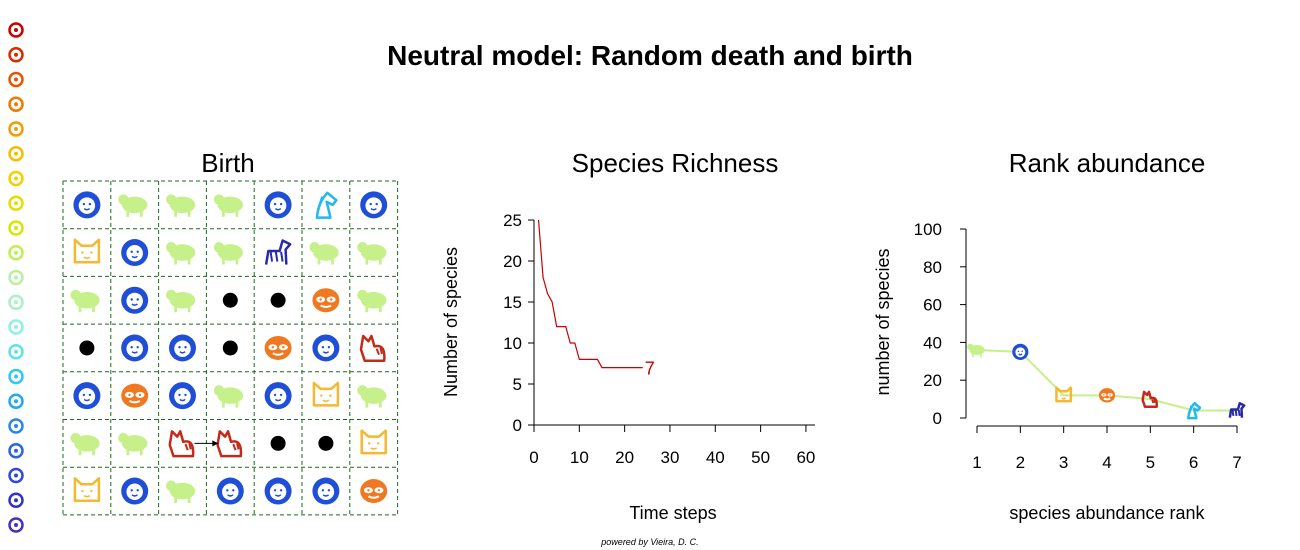  I want to click on rank-y-tick-label: 80, so click(932, 267).